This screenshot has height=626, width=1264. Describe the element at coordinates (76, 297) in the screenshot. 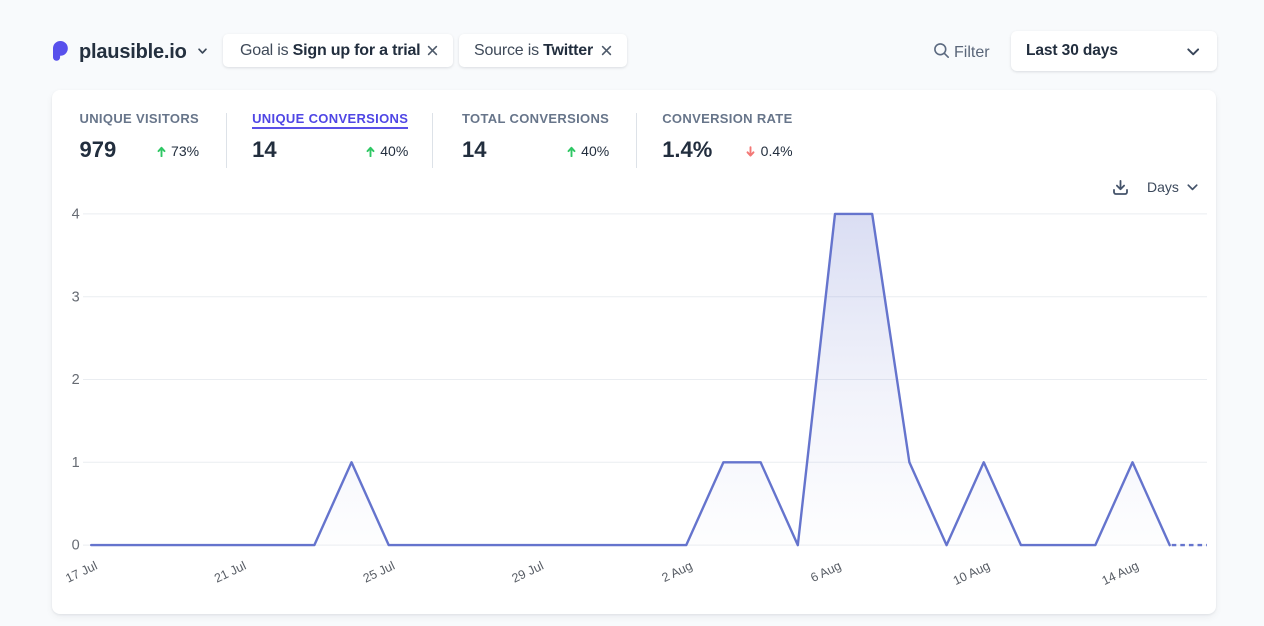

I see `svg-text: 3` at that location.